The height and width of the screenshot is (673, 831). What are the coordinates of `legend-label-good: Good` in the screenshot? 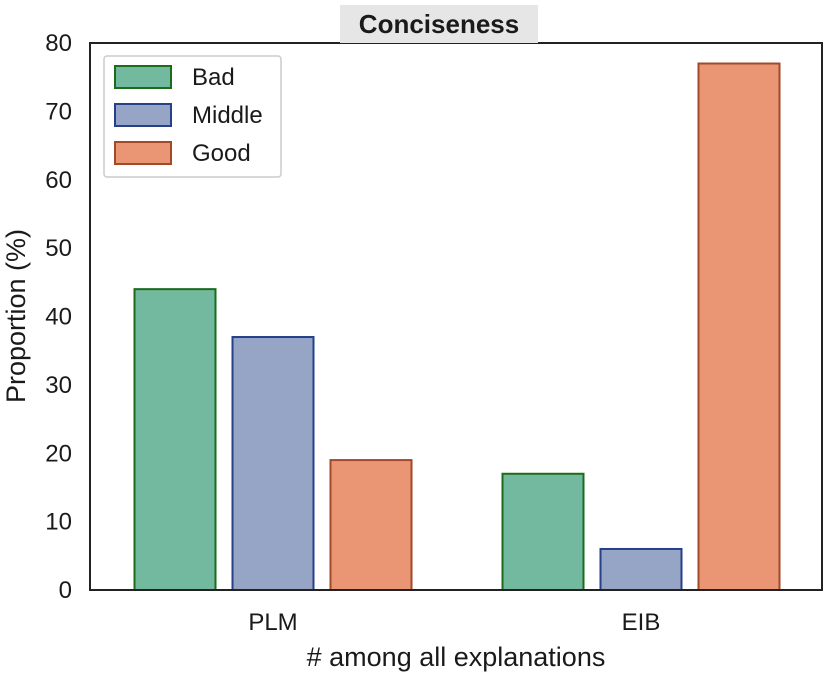 It's located at (221, 153).